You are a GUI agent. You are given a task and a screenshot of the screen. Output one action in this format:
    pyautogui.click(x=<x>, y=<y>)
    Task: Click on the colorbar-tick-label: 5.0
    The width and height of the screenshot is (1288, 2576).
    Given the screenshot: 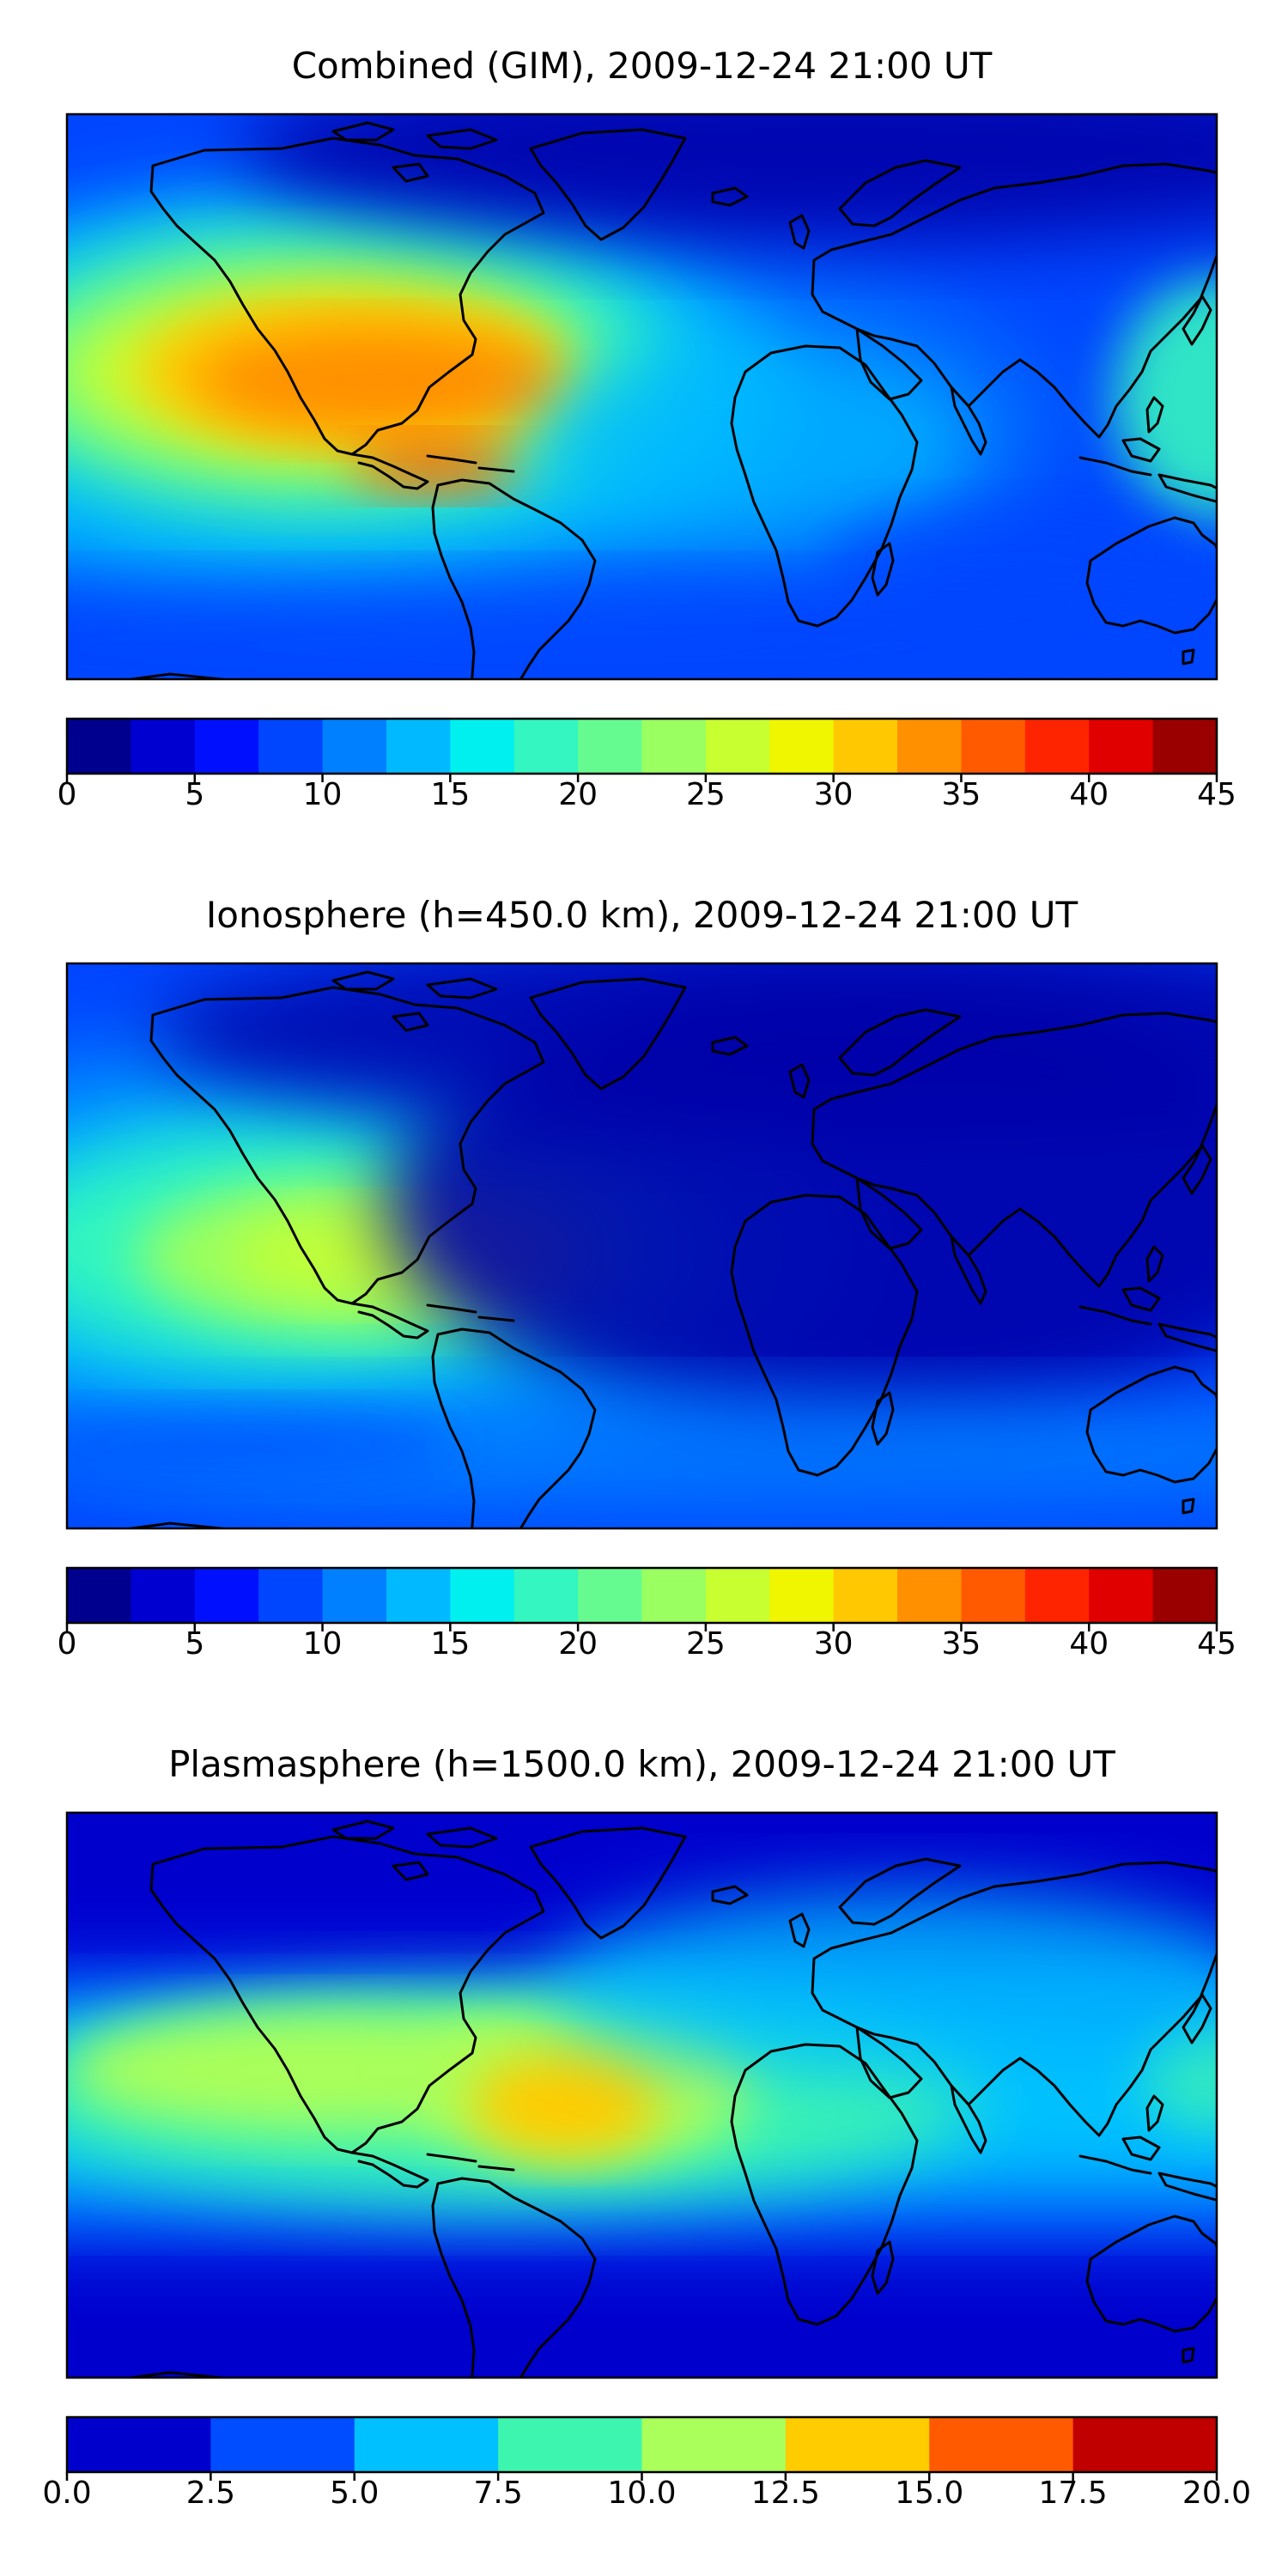 What is the action you would take?
    pyautogui.click(x=355, y=2493)
    